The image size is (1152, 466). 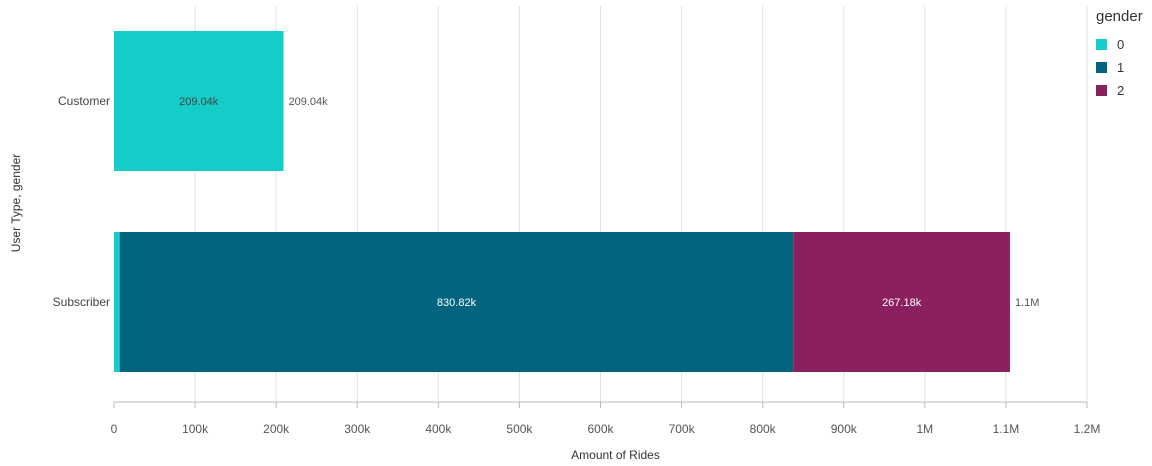 I want to click on legend-item: 1, so click(x=1119, y=67).